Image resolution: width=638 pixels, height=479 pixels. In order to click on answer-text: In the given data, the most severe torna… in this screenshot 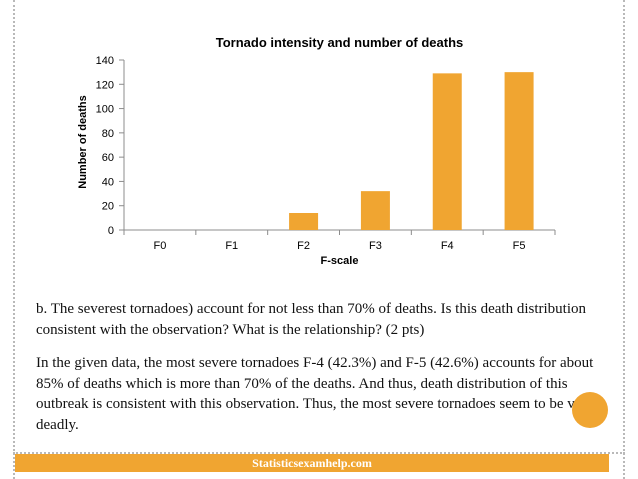, I will do `click(315, 394)`.